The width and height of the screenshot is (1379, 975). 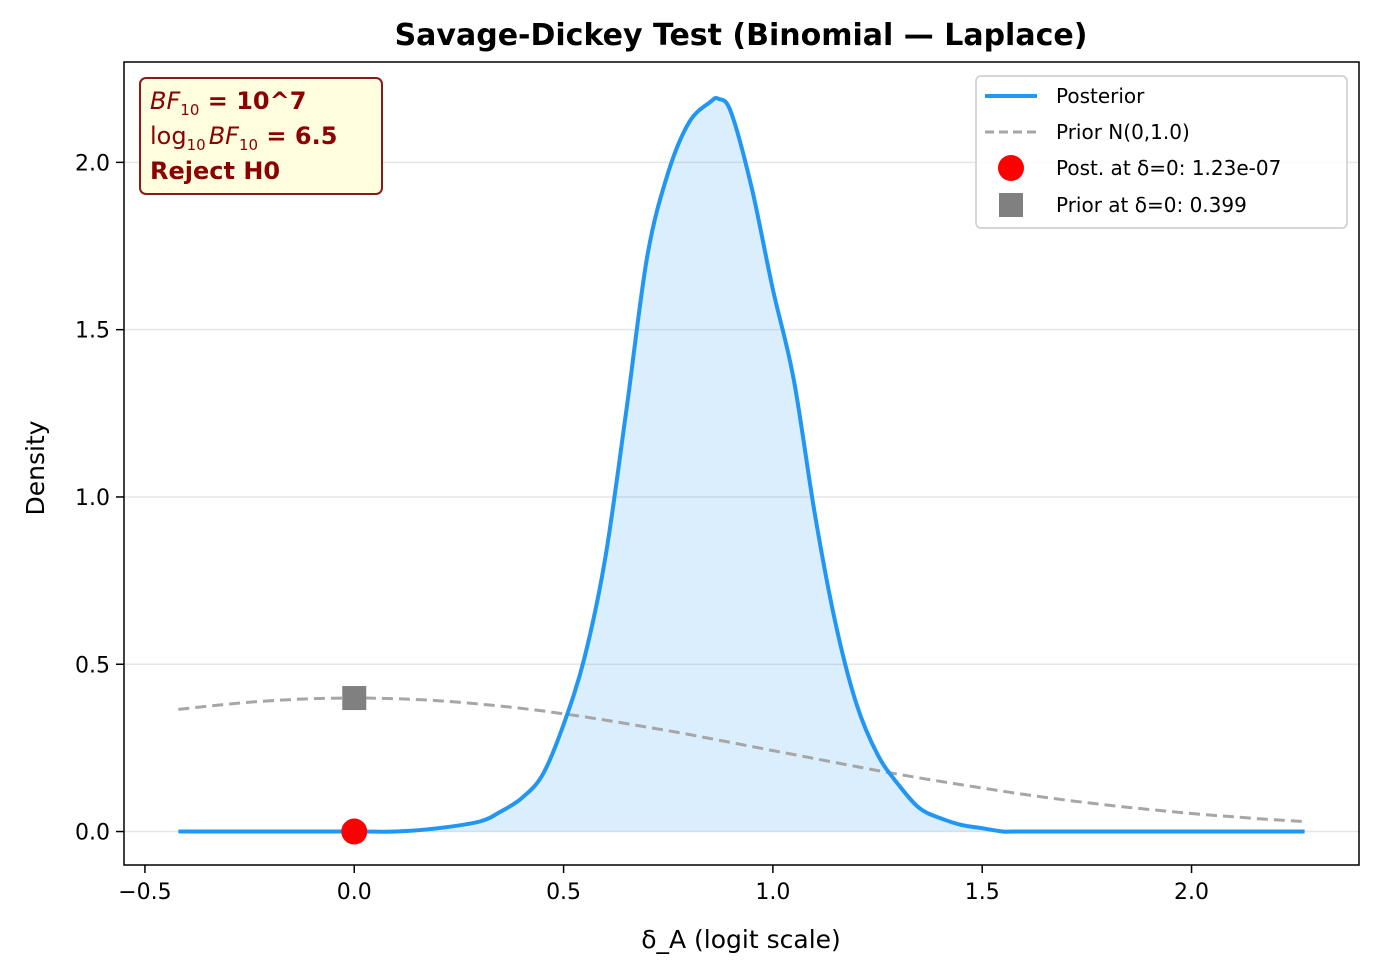 I want to click on x-tick-label-4: 1.5, so click(x=982, y=892).